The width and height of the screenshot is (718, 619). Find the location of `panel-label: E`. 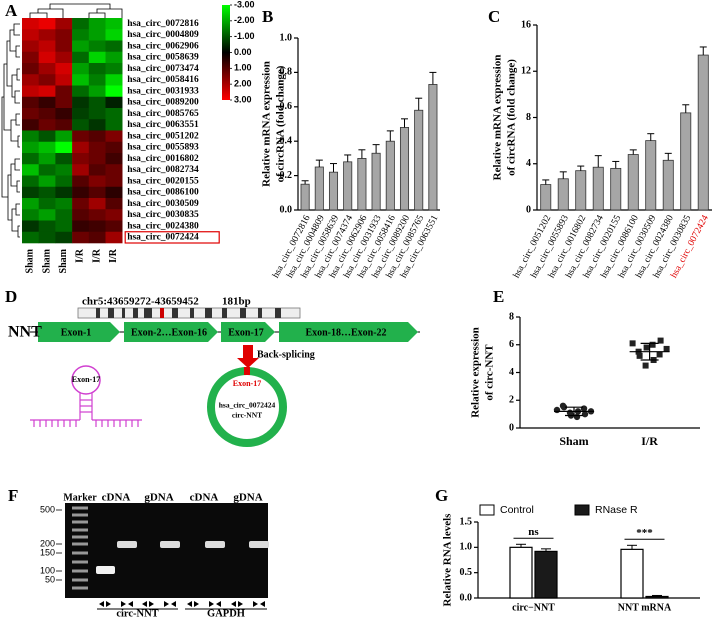

panel-label: E is located at coordinates (498, 296).